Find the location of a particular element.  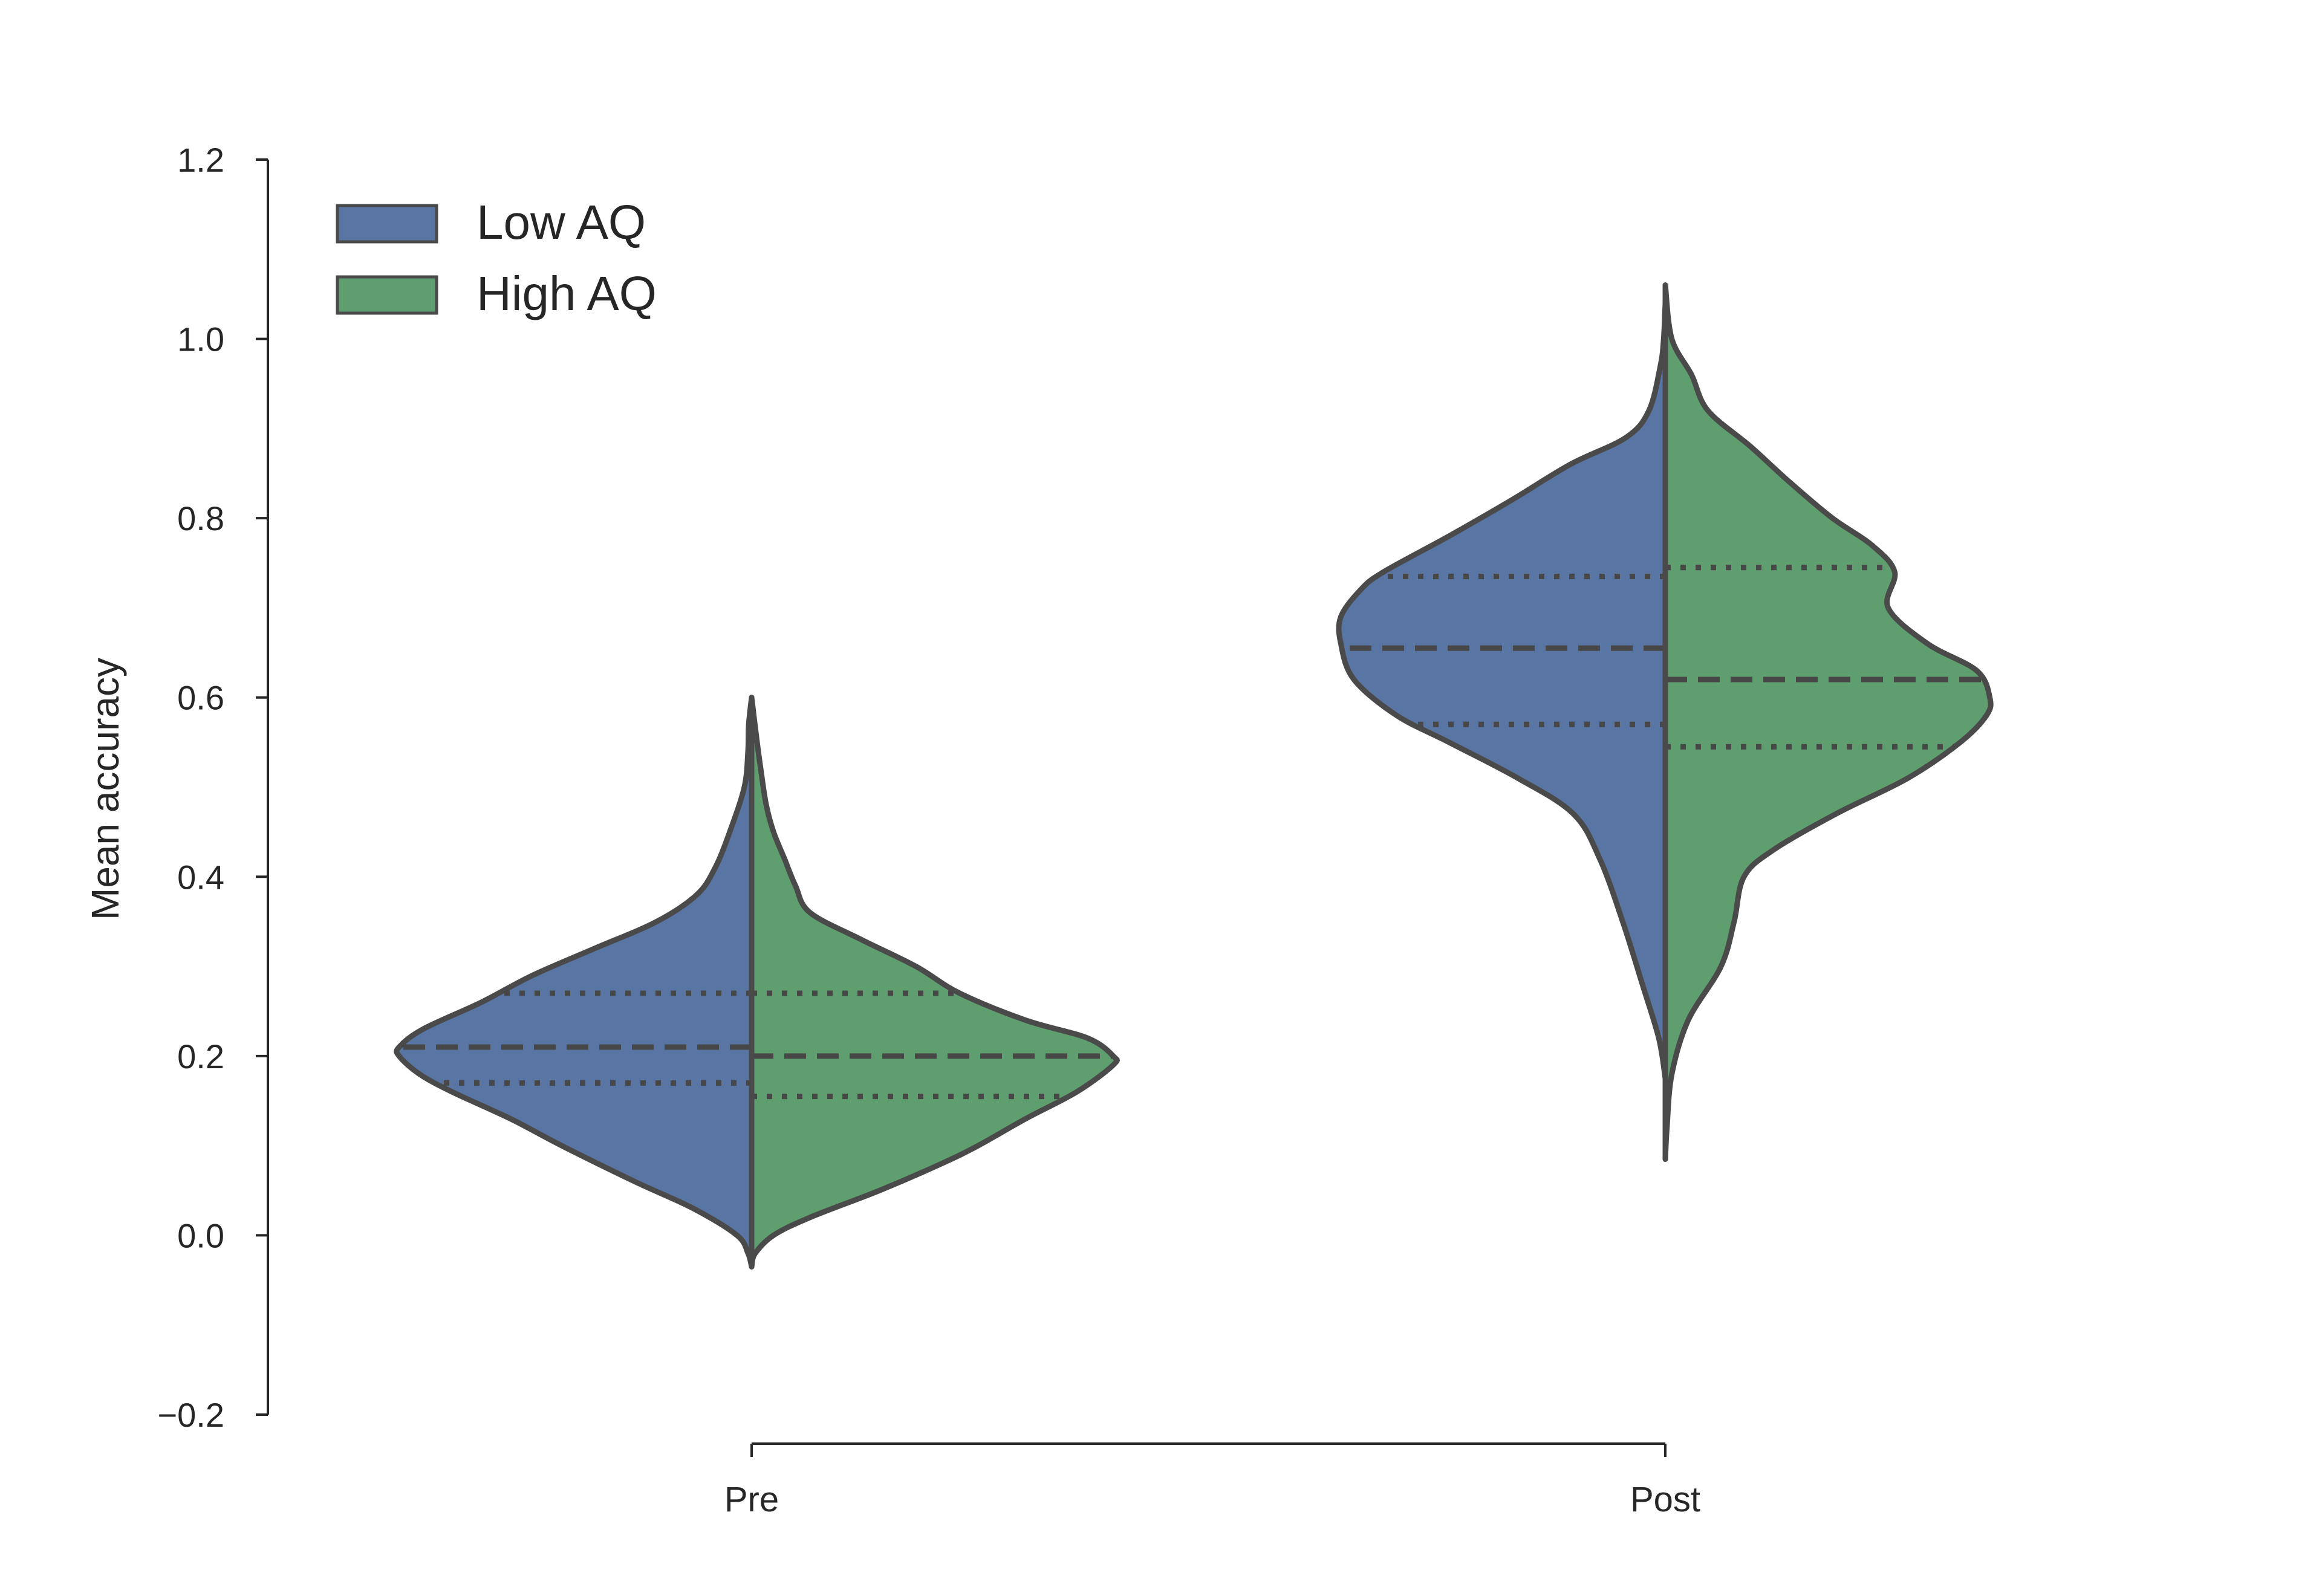

y-axis-title: Mean accuracy is located at coordinates (105, 789).